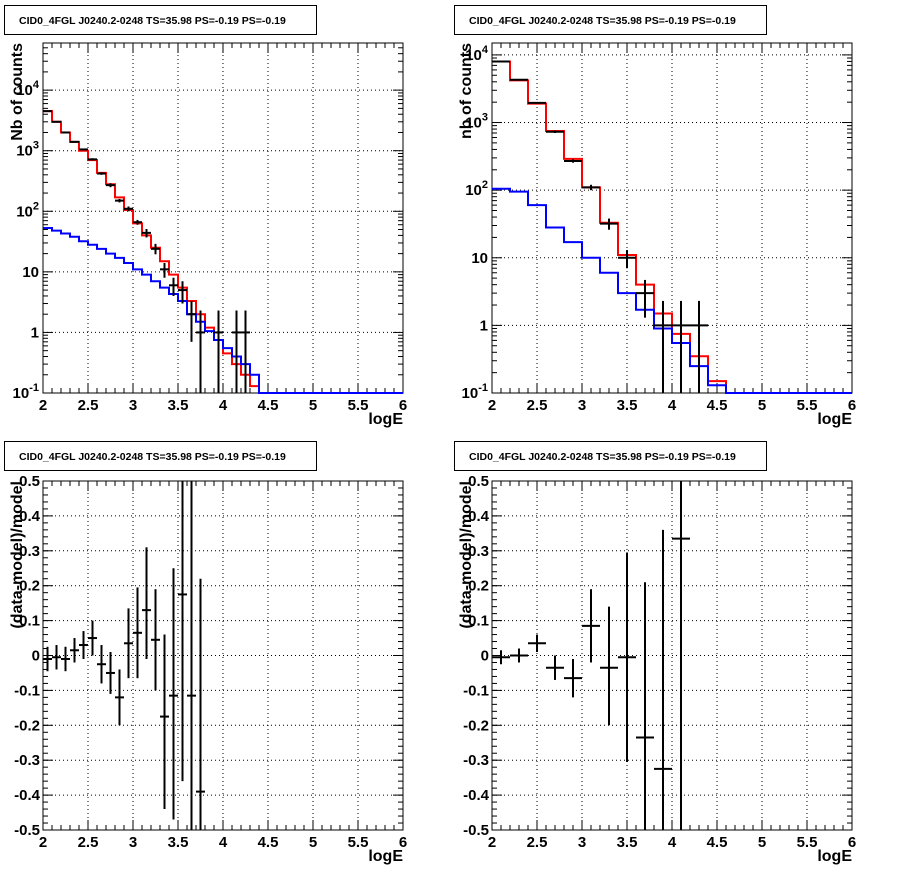  Describe the element at coordinates (476, 830) in the screenshot. I see `y-tick-label: -0.5` at that location.